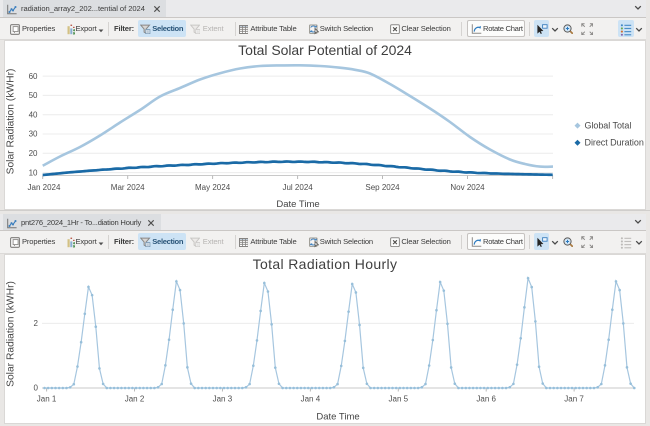 The width and height of the screenshot is (650, 426). Describe the element at coordinates (128, 187) in the screenshot. I see `svg-text: Mar 2024` at that location.